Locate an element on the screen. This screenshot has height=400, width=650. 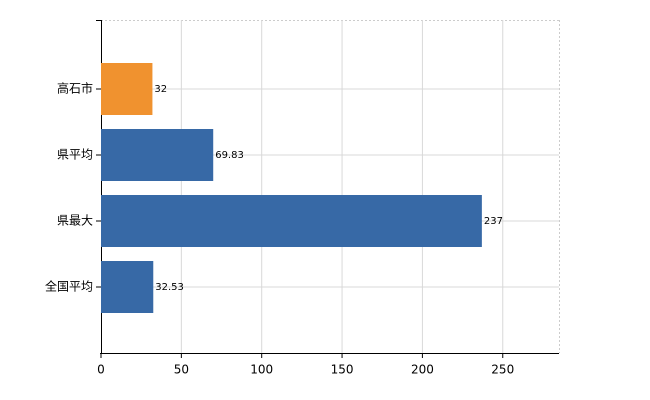
value-label: 32 is located at coordinates (160, 89).